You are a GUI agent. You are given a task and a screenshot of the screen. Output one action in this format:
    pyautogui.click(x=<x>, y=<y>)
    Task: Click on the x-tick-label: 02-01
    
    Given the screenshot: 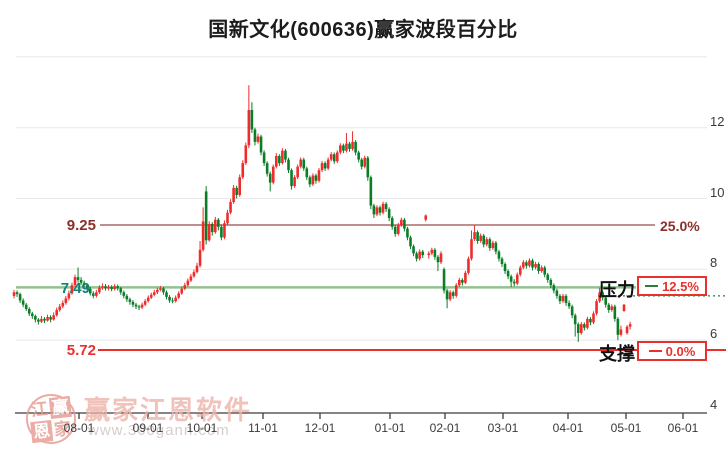 What is the action you would take?
    pyautogui.click(x=445, y=428)
    